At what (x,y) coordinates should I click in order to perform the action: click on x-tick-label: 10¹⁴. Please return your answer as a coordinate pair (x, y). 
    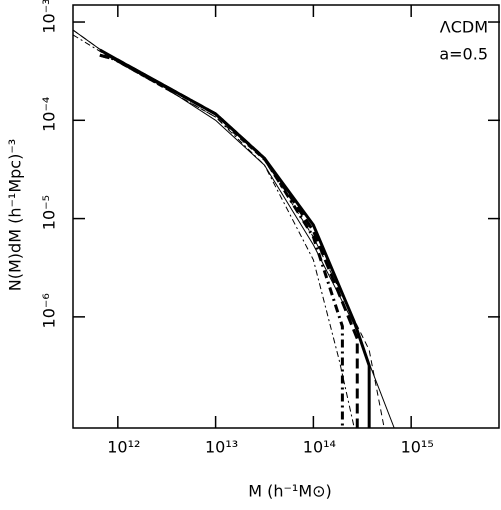
    Looking at the image, I should click on (319, 447).